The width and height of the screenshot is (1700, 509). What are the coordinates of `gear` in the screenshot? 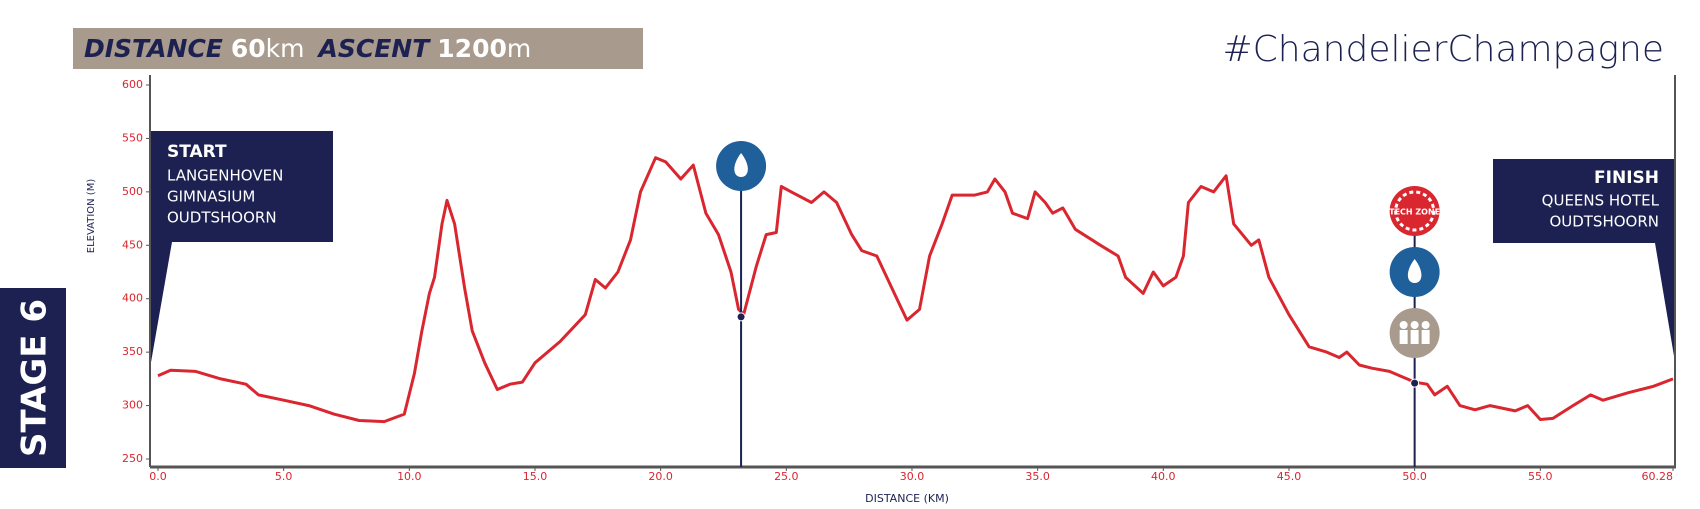 It's located at (1415, 211).